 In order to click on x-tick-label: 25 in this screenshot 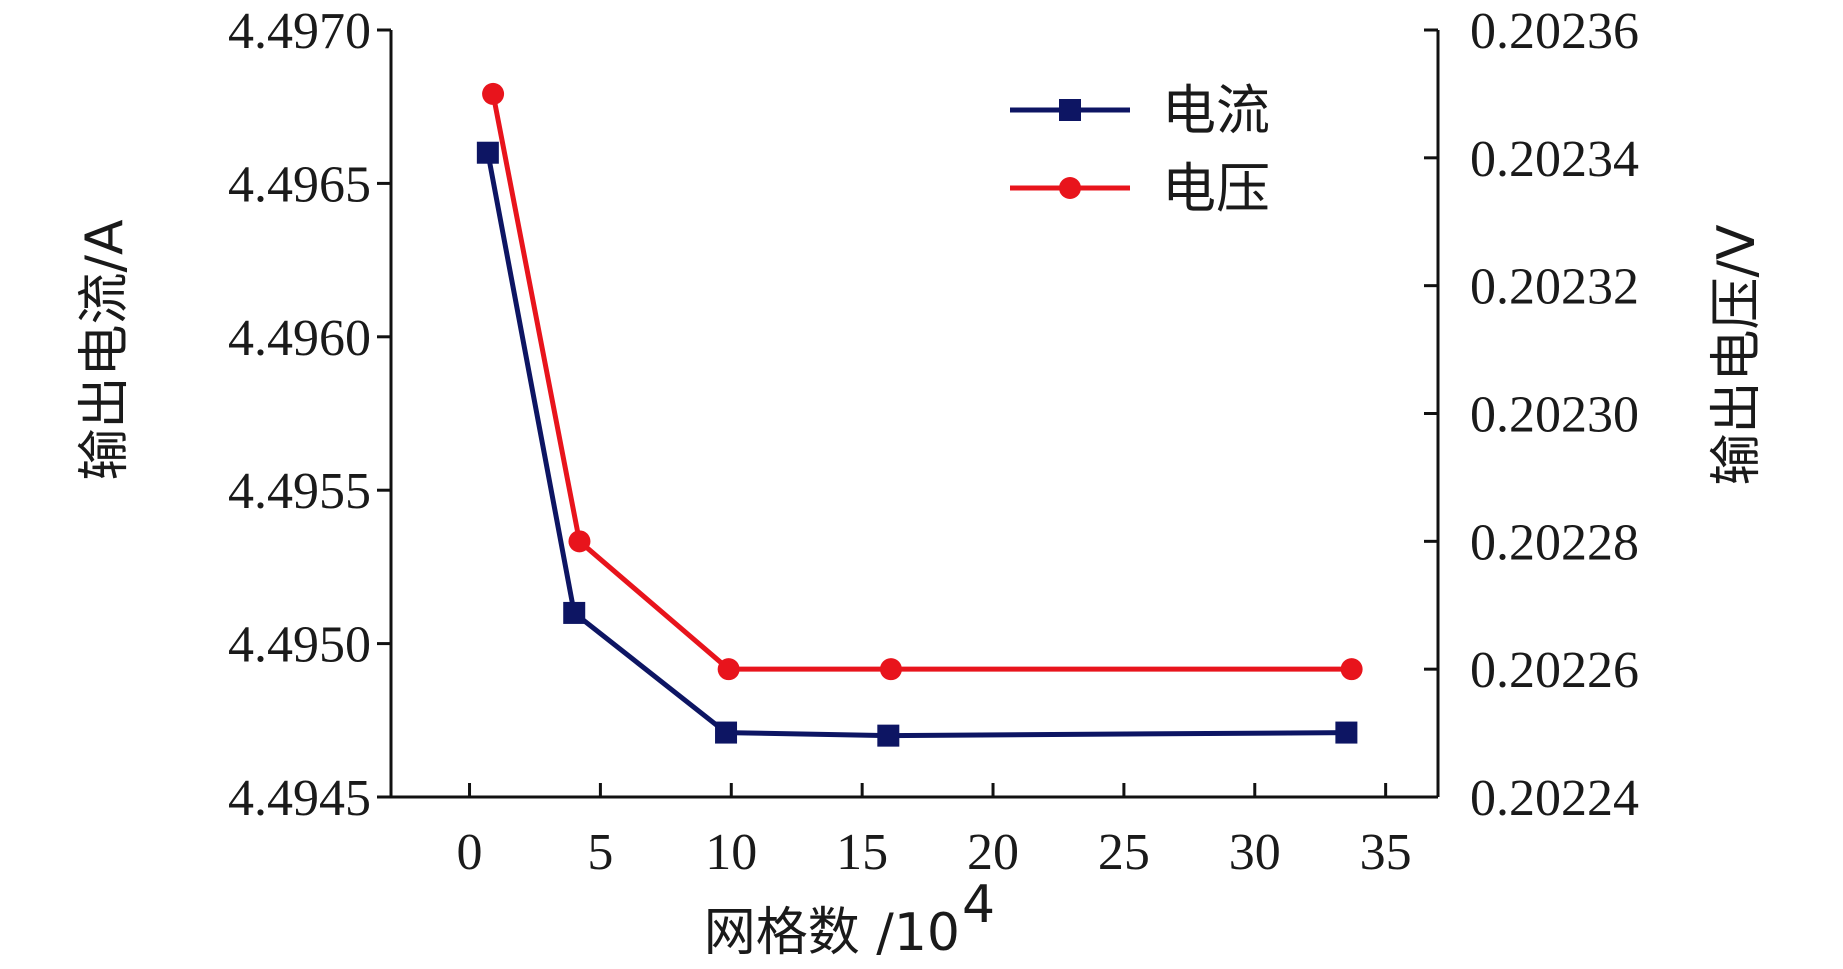, I will do `click(1124, 852)`.